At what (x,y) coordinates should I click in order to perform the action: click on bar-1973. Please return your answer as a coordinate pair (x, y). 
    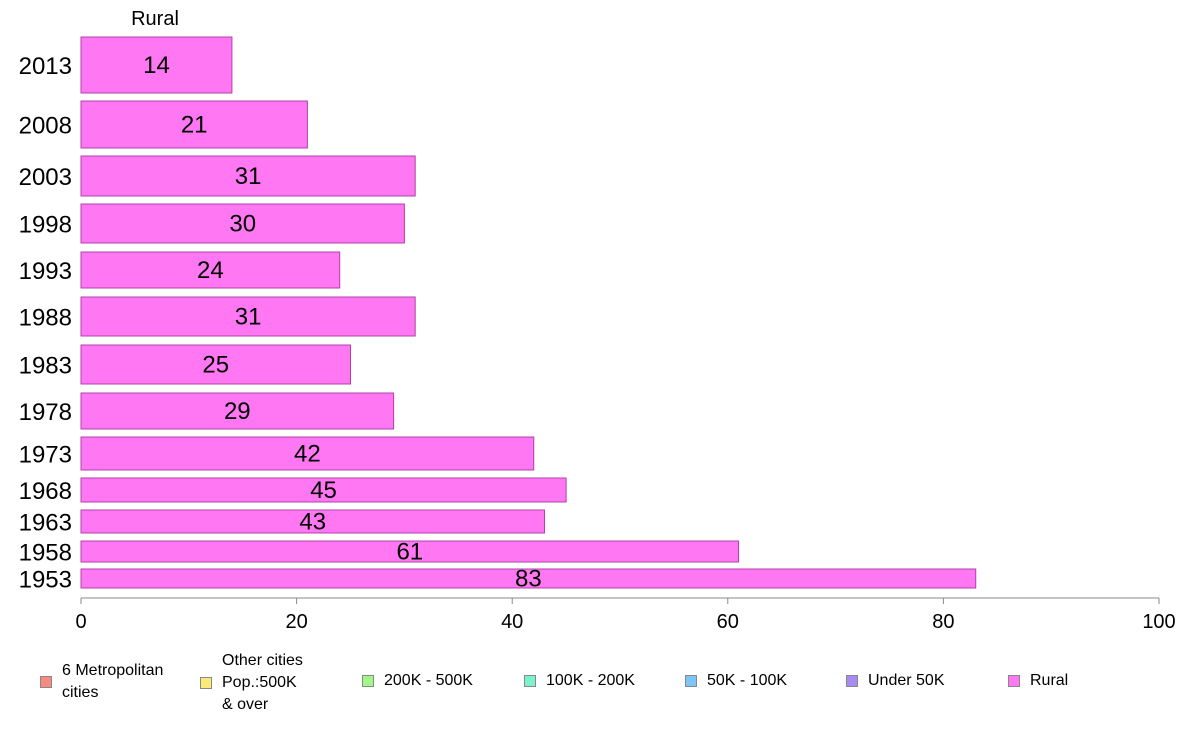
    Looking at the image, I should click on (307, 453).